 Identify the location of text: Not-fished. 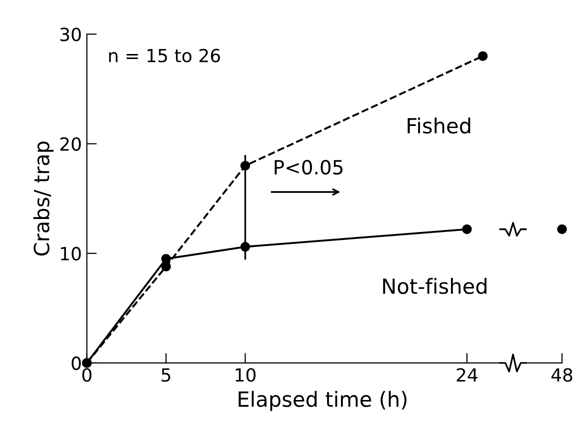
(434, 286).